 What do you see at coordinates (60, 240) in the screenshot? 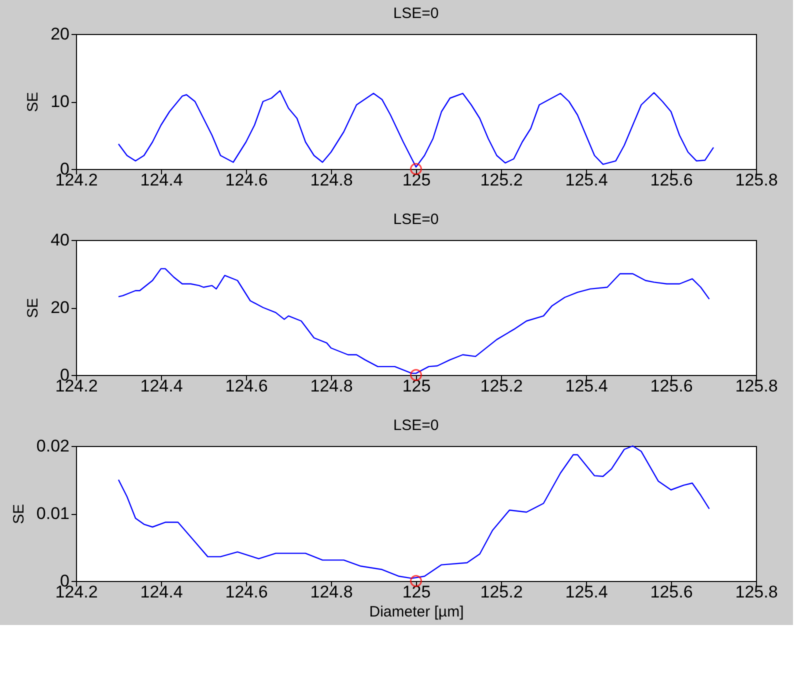
I see `y-tick-label: 40` at bounding box center [60, 240].